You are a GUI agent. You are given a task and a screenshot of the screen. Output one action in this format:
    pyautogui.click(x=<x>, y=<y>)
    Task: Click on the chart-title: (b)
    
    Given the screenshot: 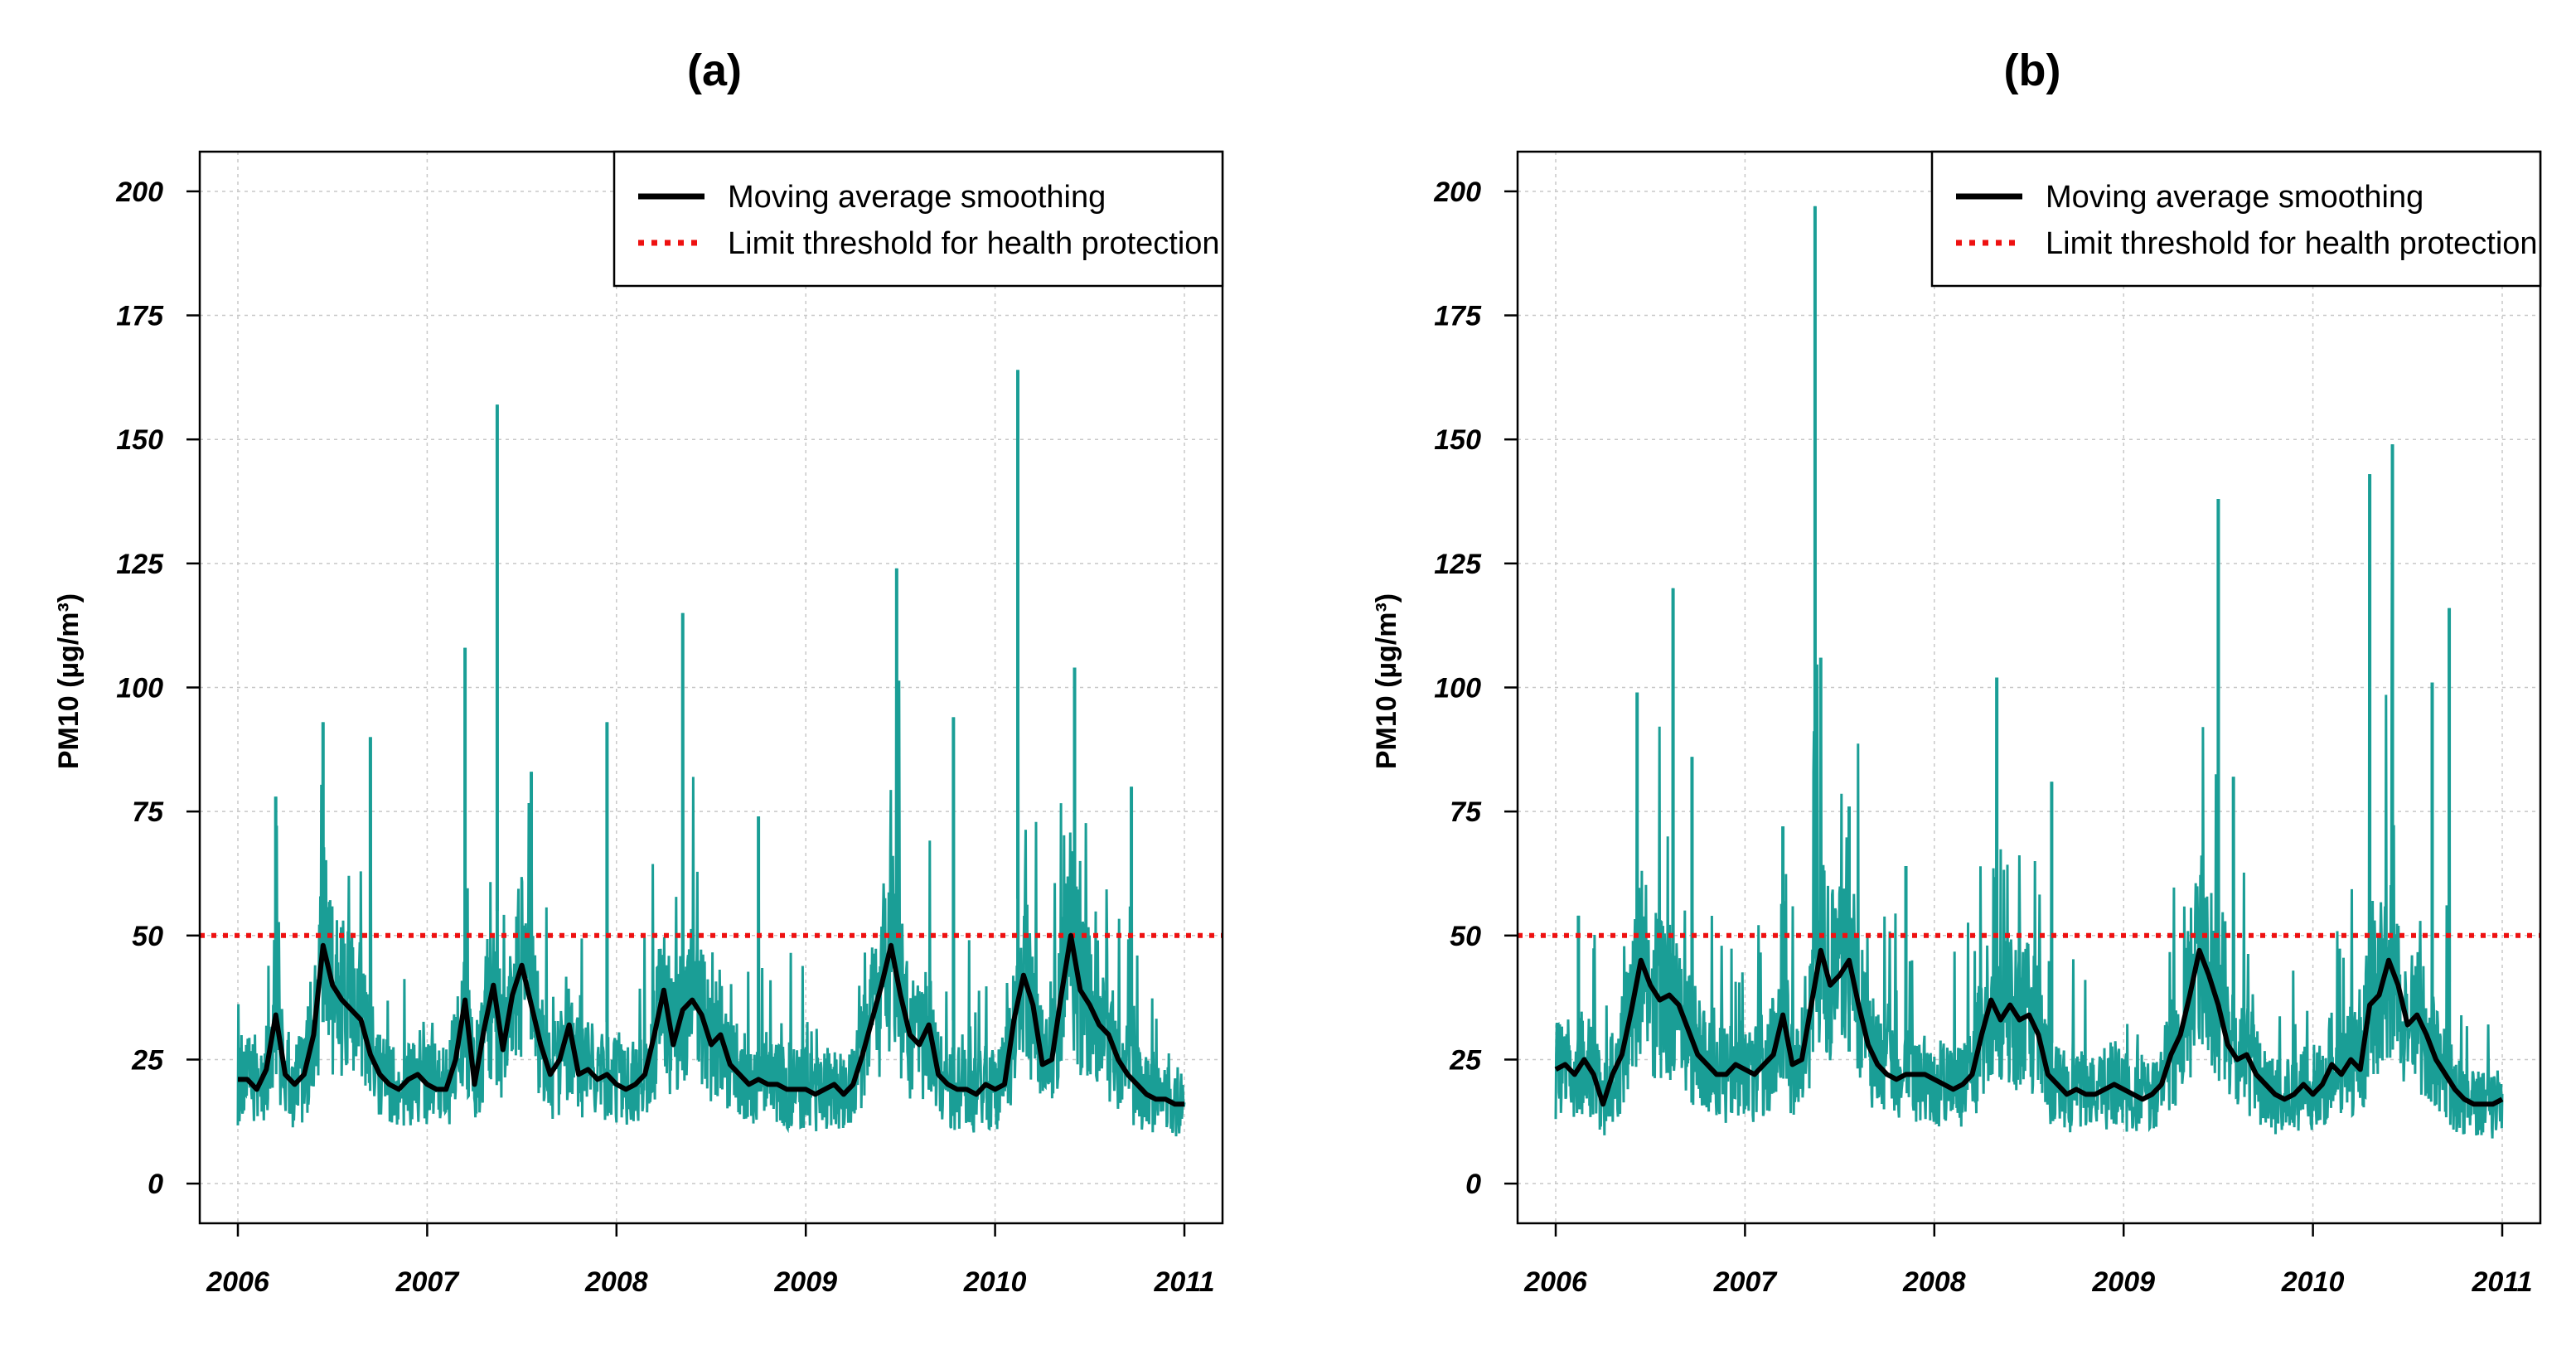 What is the action you would take?
    pyautogui.click(x=2033, y=70)
    